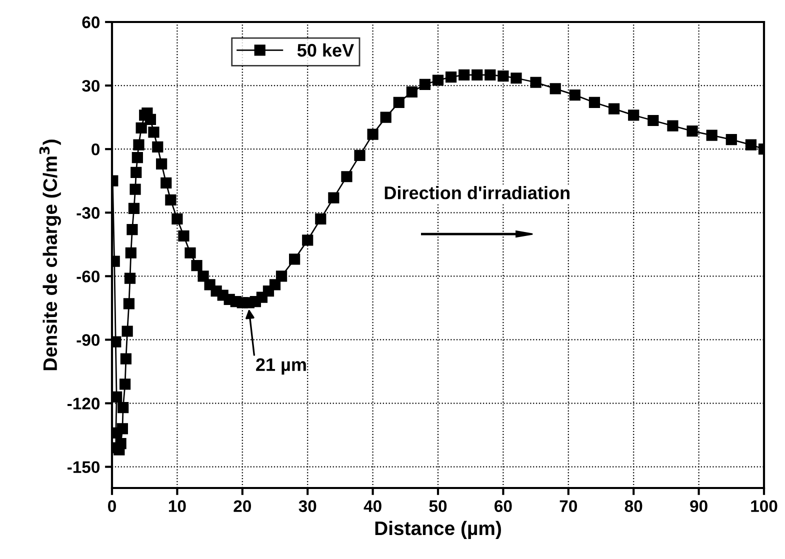  What do you see at coordinates (177, 506) in the screenshot?
I see `x-tick-label: 10` at bounding box center [177, 506].